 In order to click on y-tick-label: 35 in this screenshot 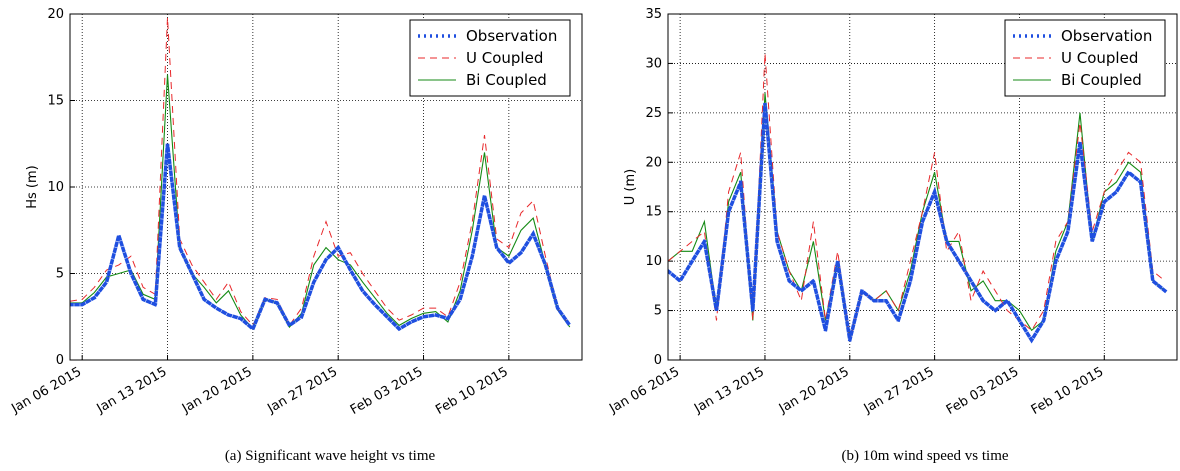, I will do `click(653, 14)`.